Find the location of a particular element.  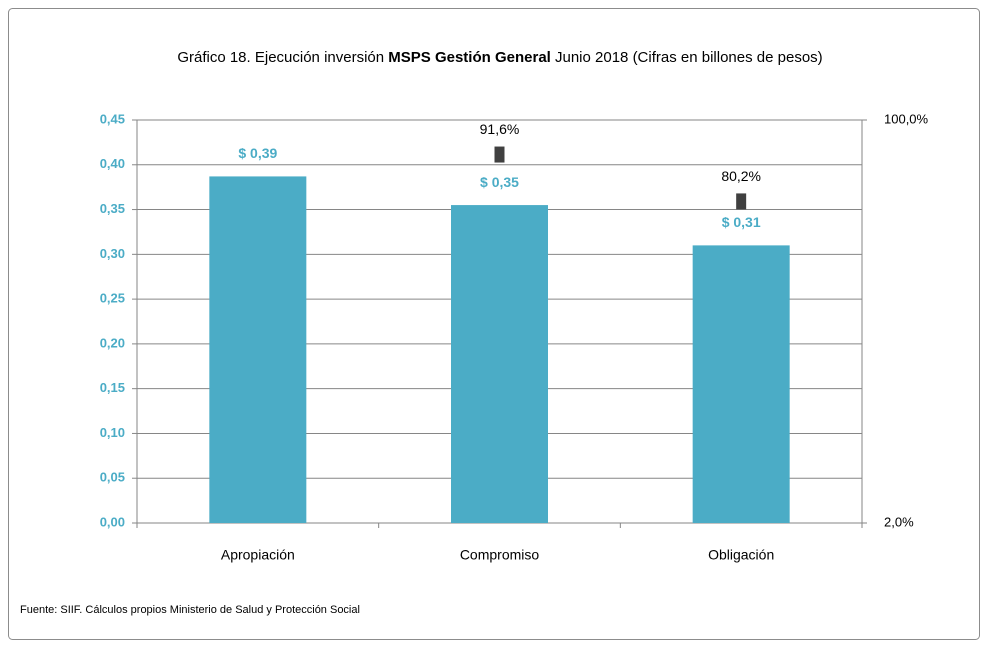

y-tick-label: 0,35 is located at coordinates (112, 208).